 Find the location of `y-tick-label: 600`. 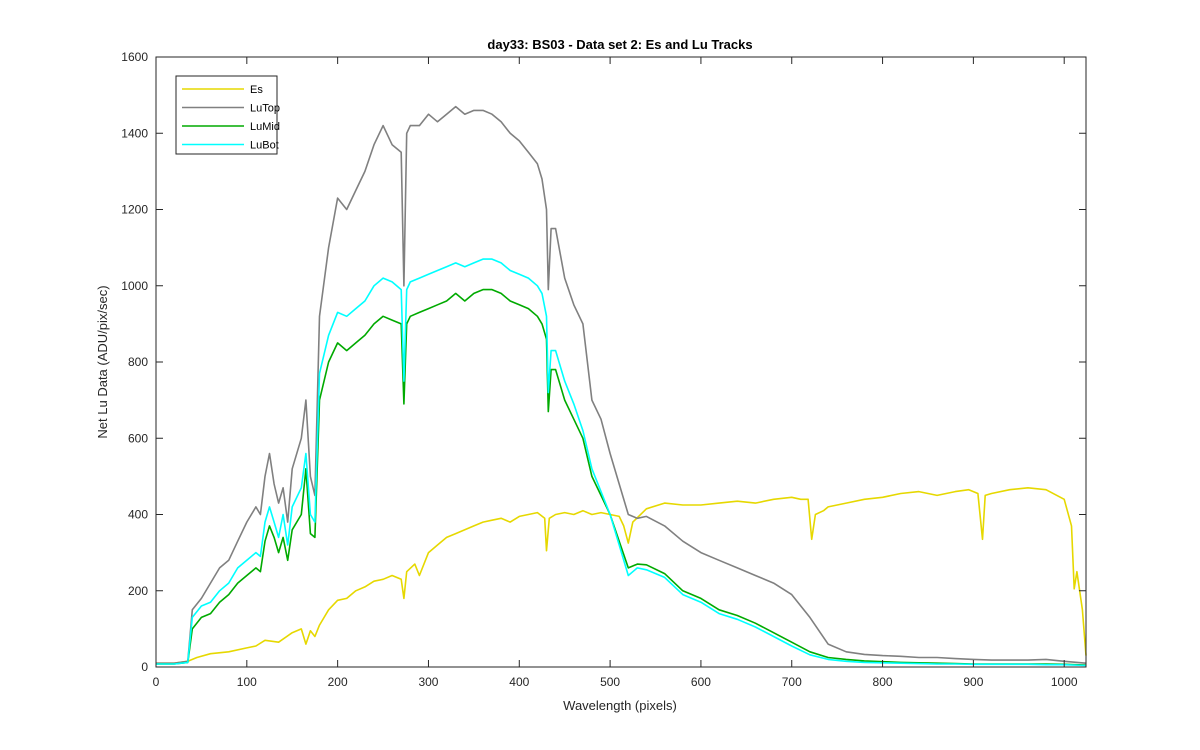

y-tick-label: 600 is located at coordinates (138, 438).